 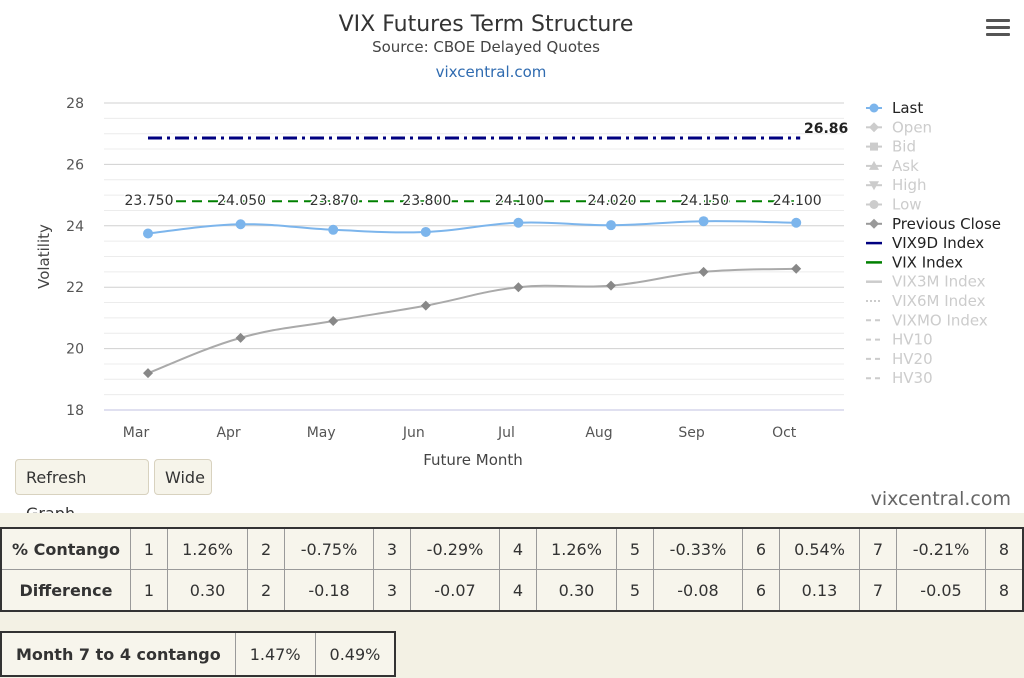 I want to click on last-data-label: 24.150, so click(x=704, y=201).